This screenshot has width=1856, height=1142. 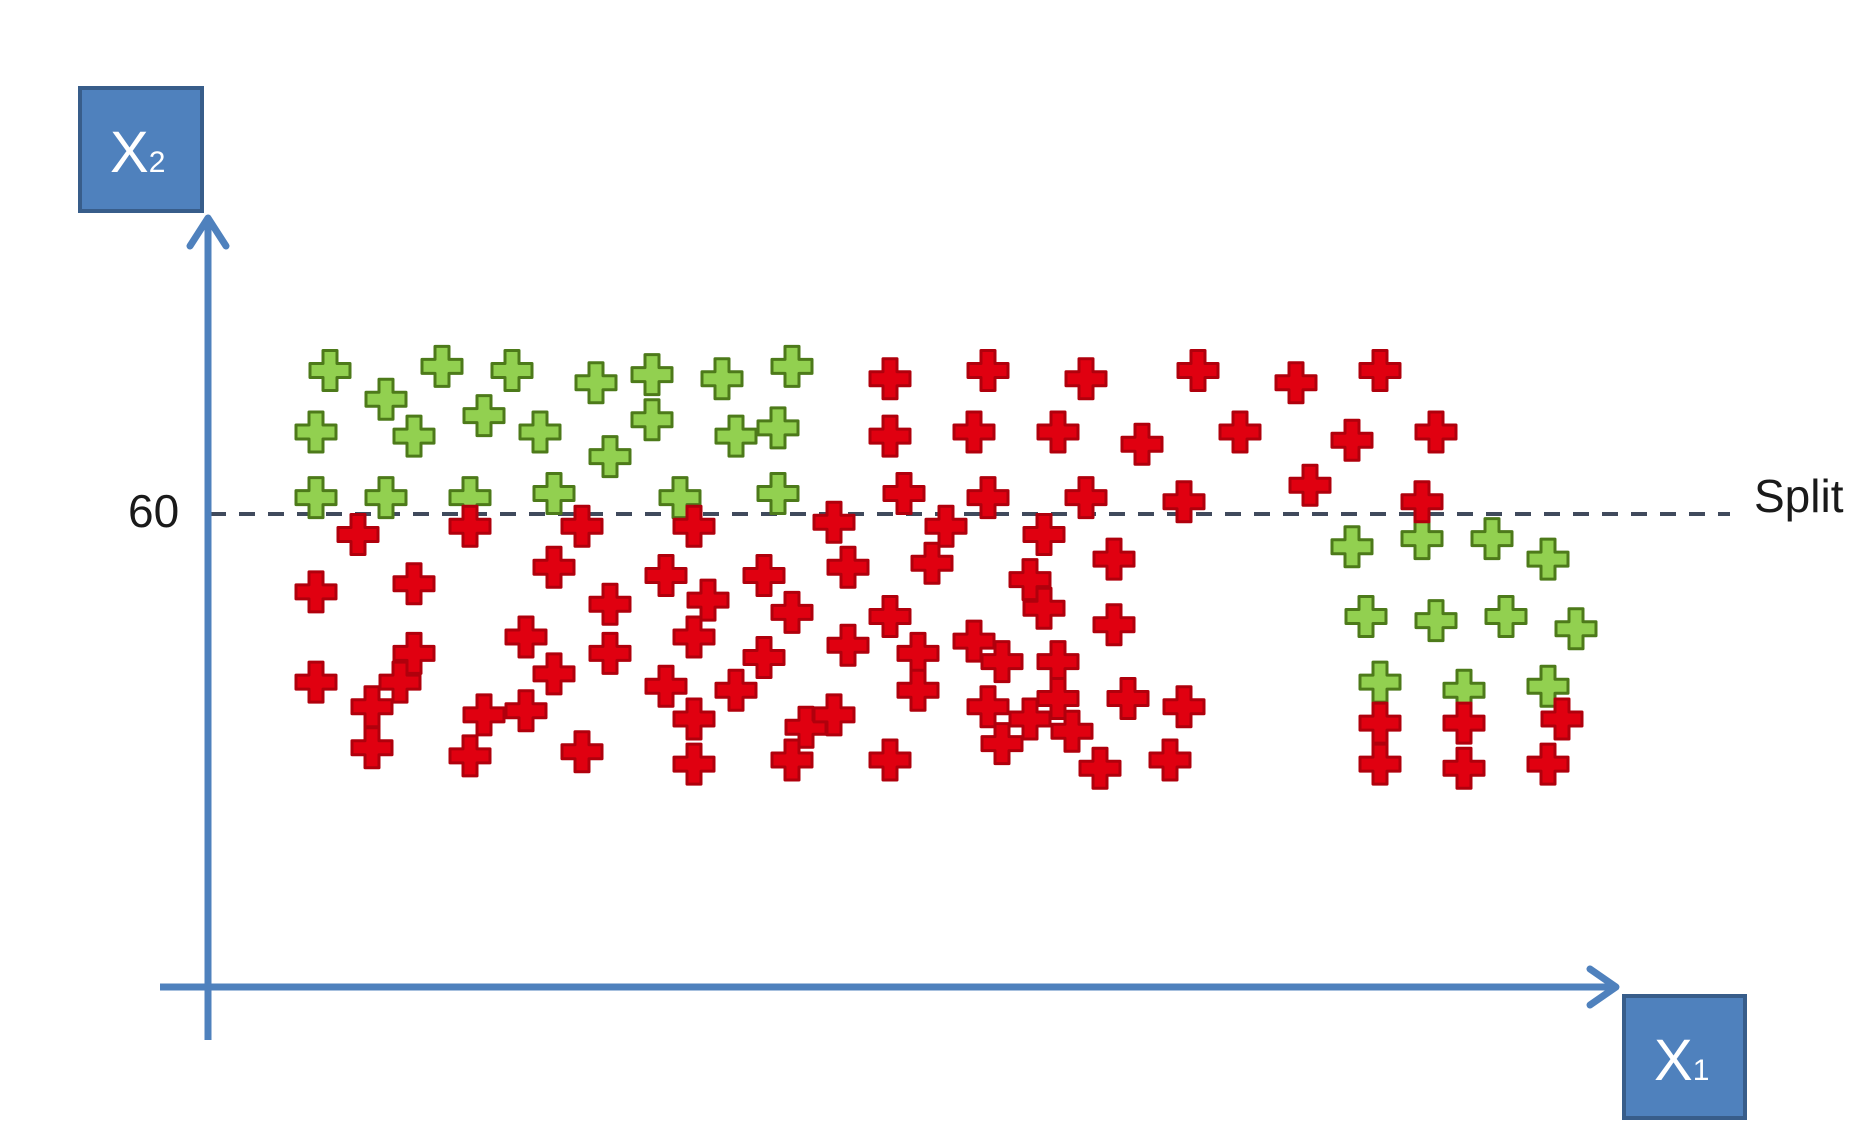 What do you see at coordinates (141, 149) in the screenshot?
I see `y-axis-label-box: X2` at bounding box center [141, 149].